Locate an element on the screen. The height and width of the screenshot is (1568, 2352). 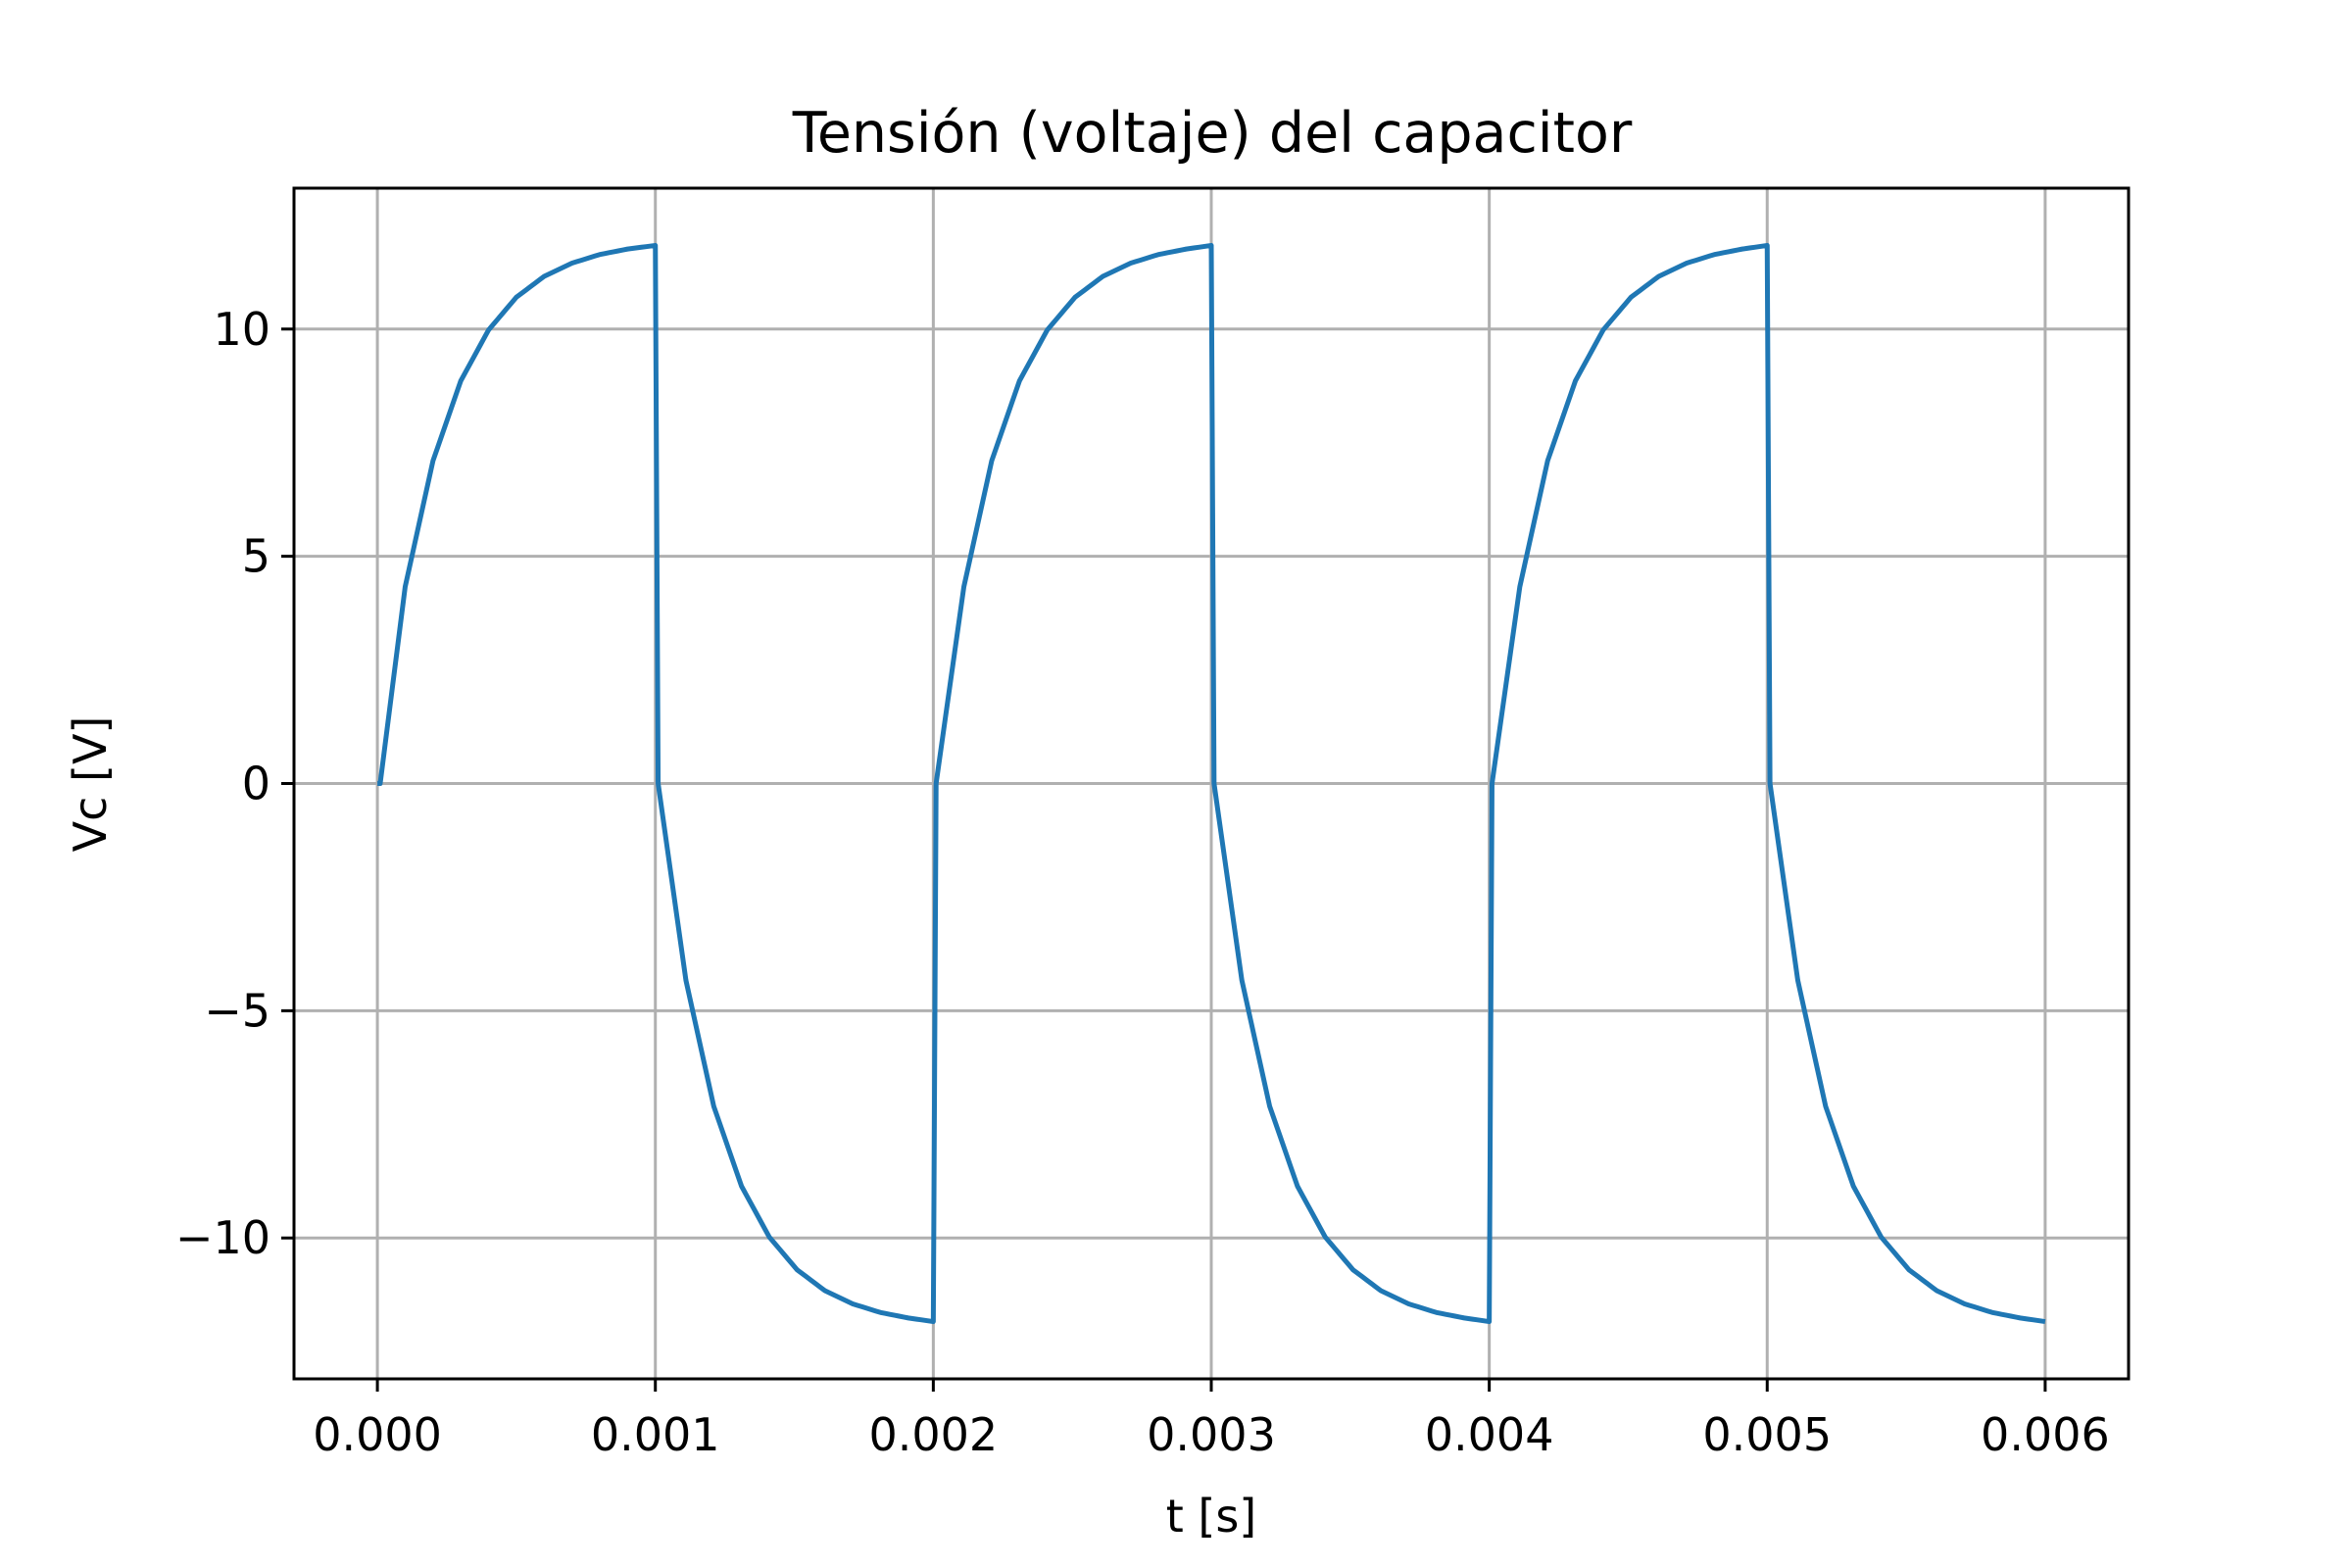
y-tick-label: 5 is located at coordinates (256, 556).